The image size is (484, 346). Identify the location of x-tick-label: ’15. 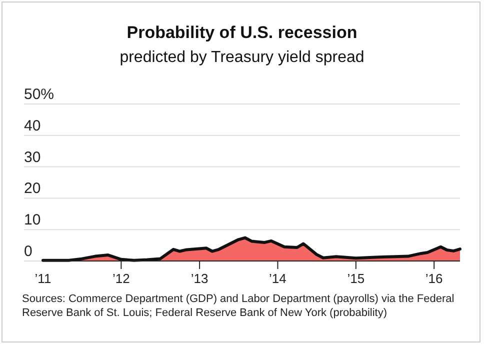
(356, 278).